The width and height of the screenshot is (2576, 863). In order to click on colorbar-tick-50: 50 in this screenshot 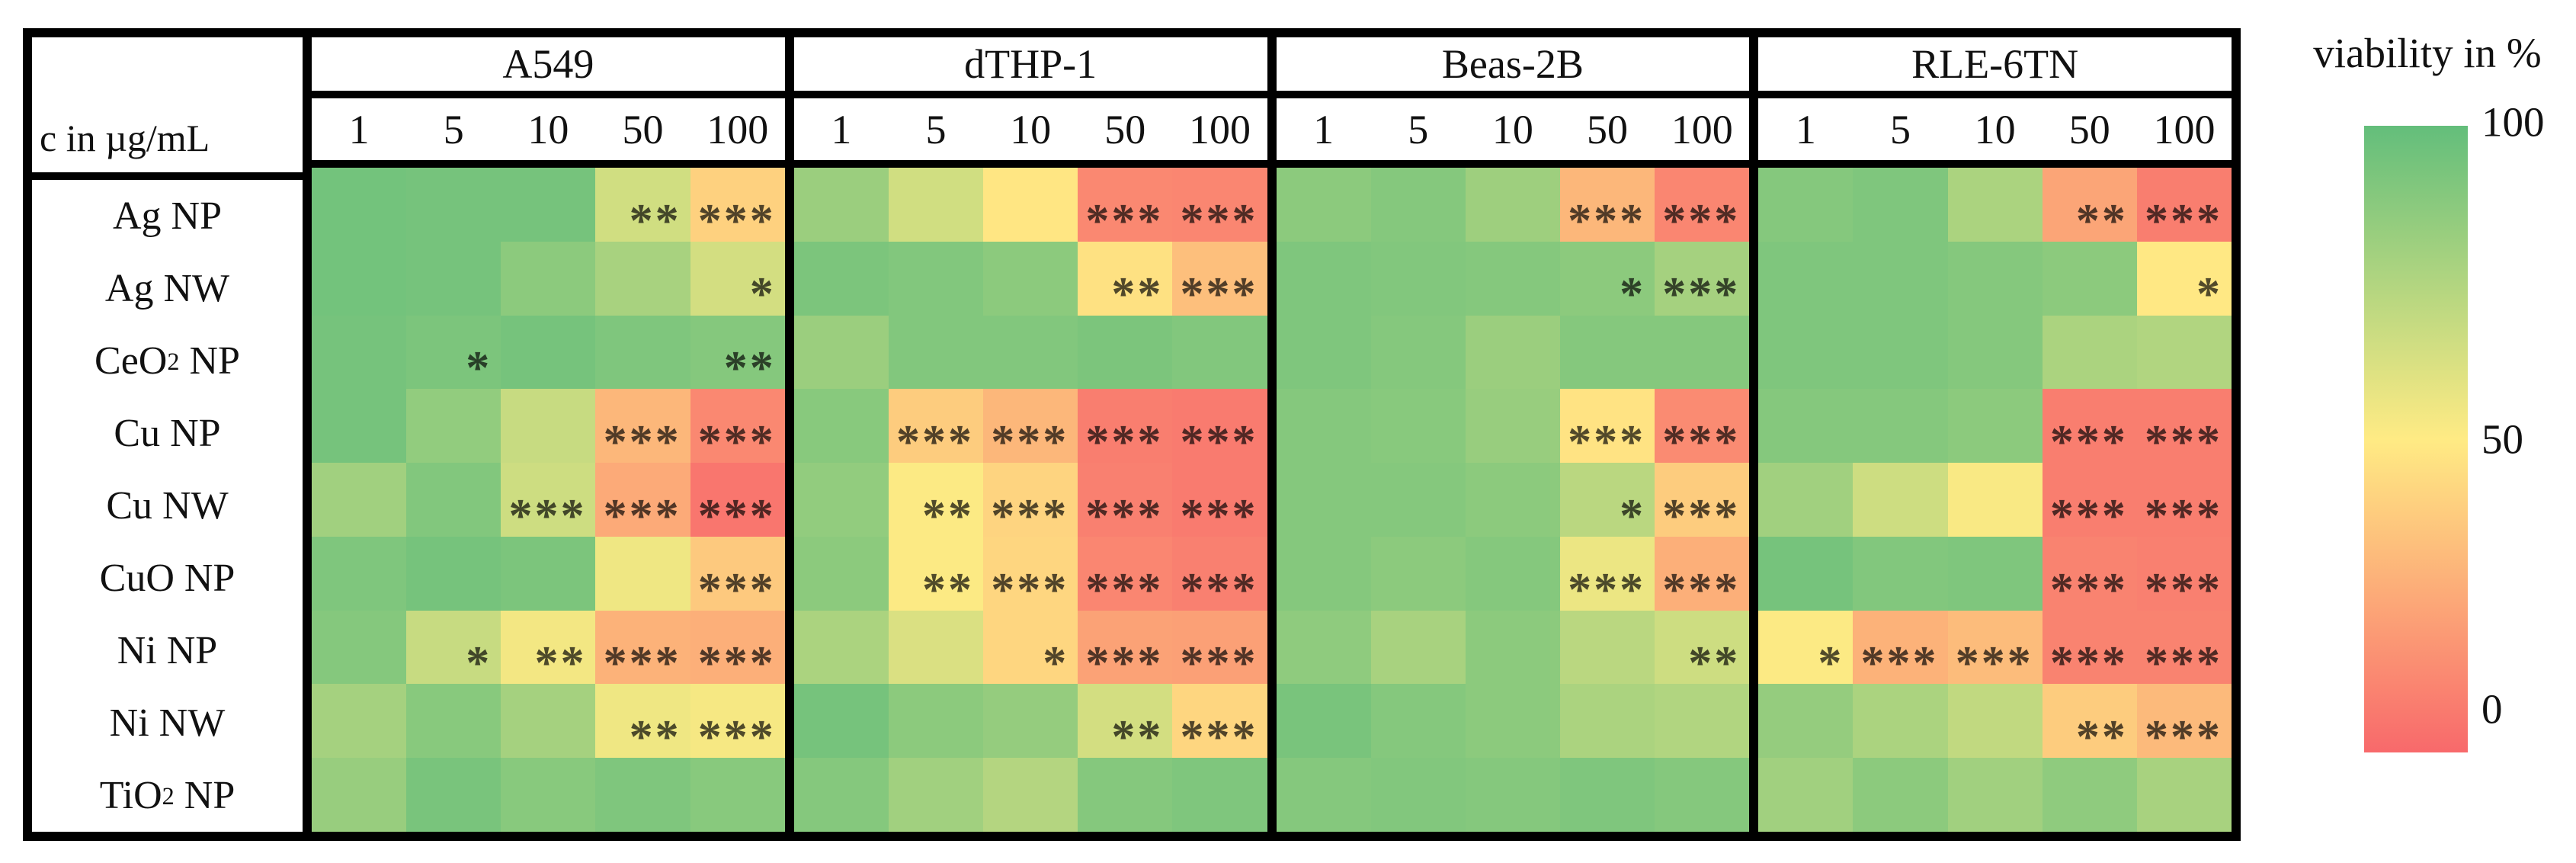, I will do `click(2502, 439)`.